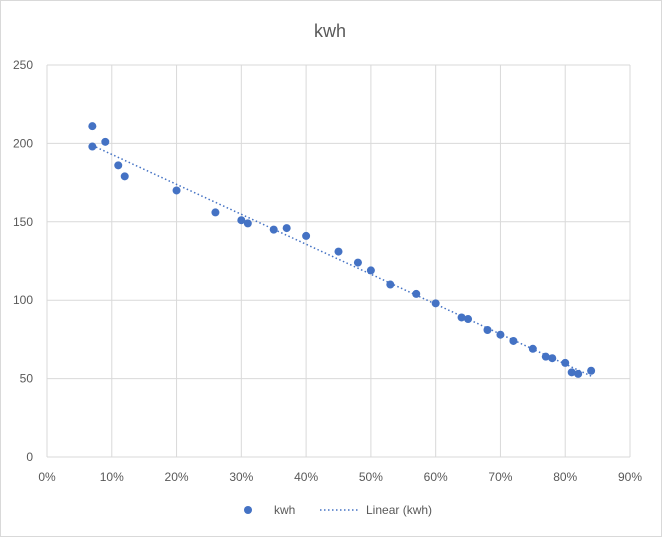  Describe the element at coordinates (23, 65) in the screenshot. I see `y-tick-label: 250` at that location.